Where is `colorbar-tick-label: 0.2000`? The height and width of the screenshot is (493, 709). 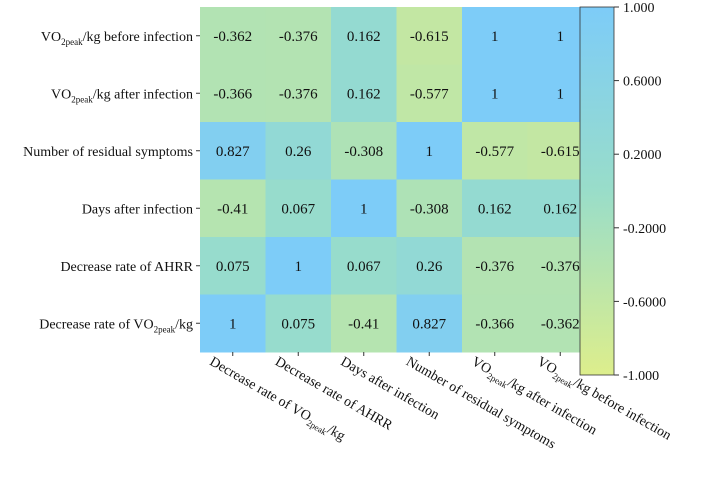 colorbar-tick-label: 0.2000 is located at coordinates (642, 155).